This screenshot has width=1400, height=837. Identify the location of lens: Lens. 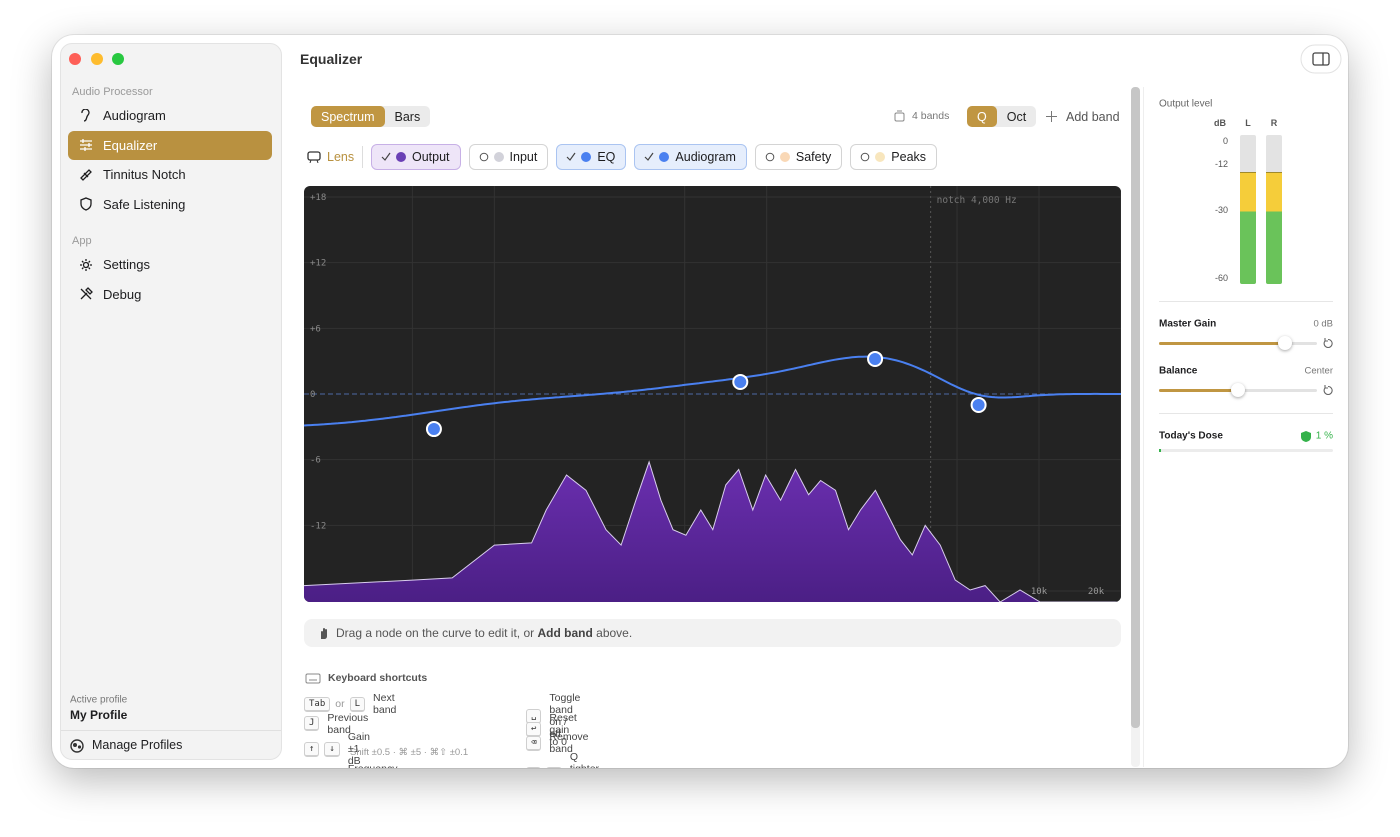
(341, 157).